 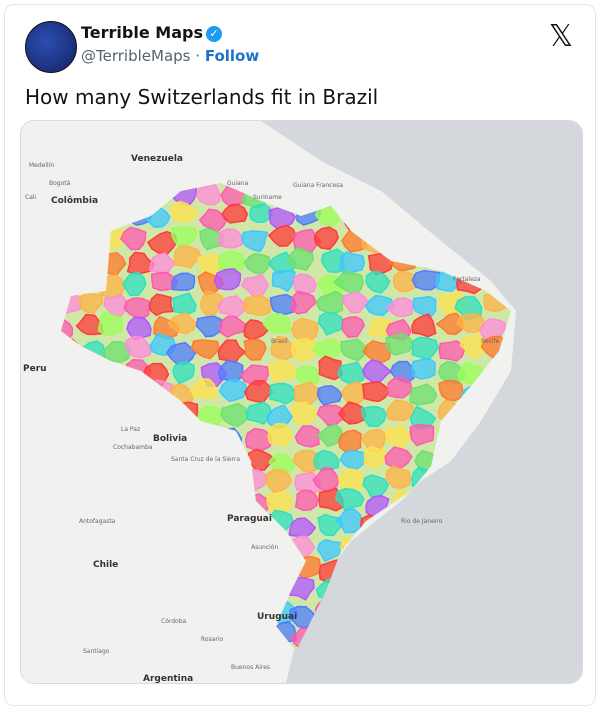 I want to click on map-label: Cochabamba, so click(x=133, y=447).